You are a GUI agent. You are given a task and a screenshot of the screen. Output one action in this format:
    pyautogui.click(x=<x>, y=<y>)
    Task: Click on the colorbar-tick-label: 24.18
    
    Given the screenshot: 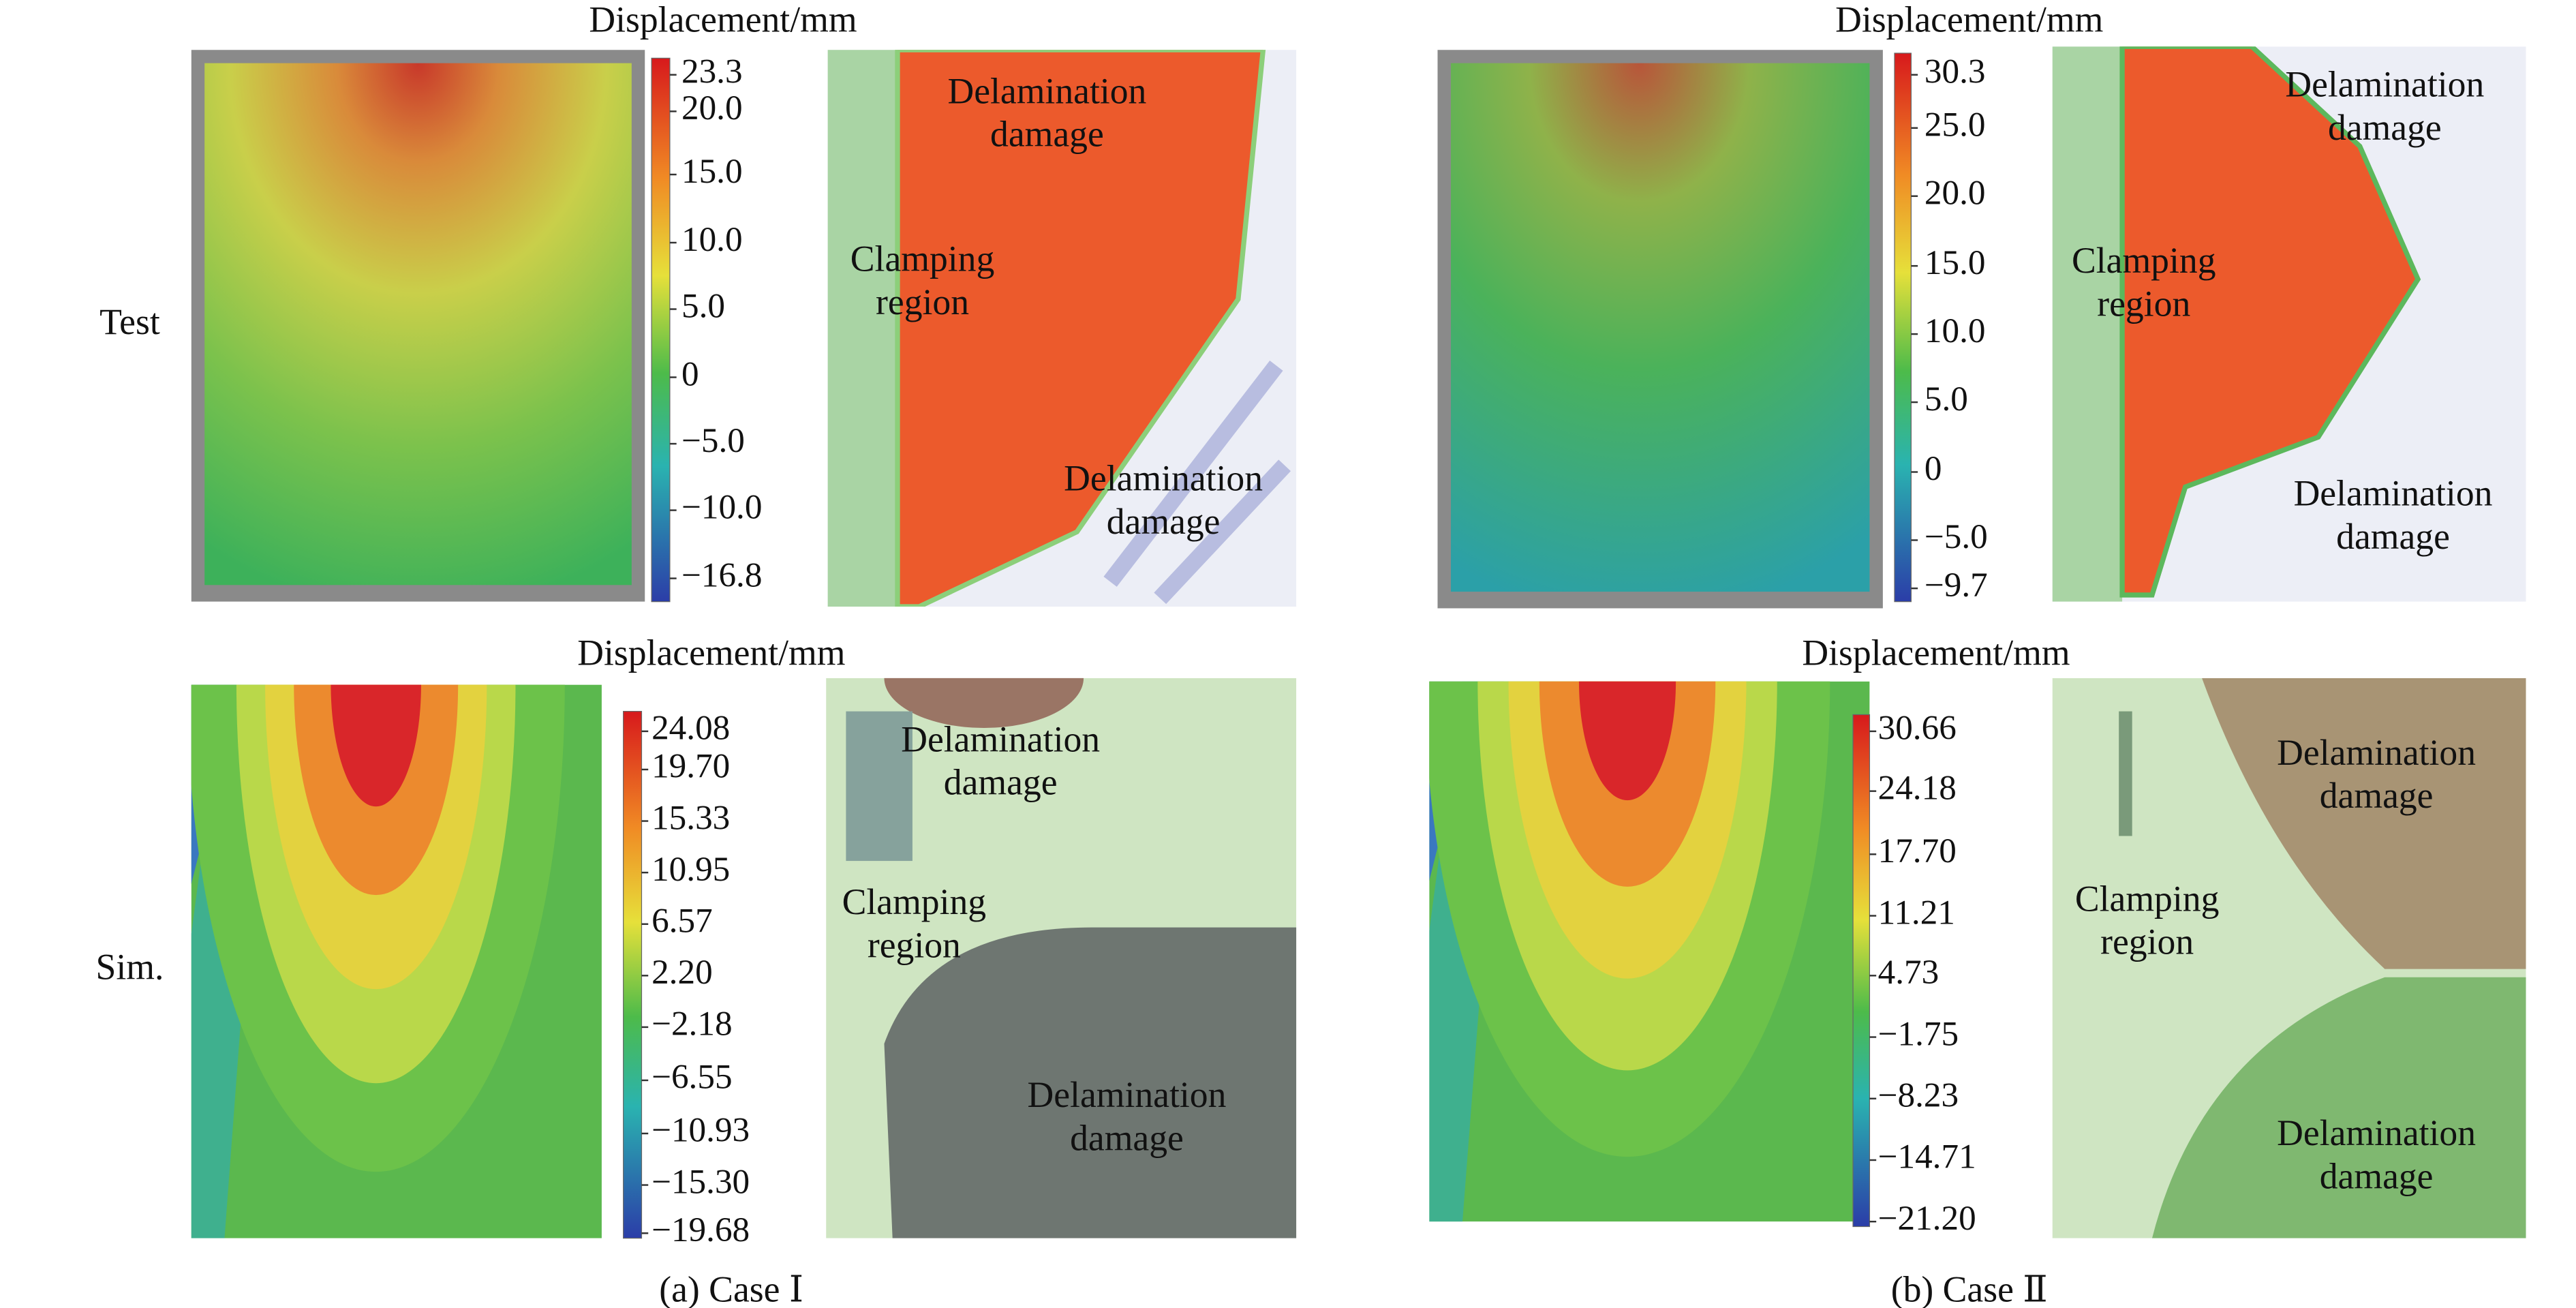 What is the action you would take?
    pyautogui.click(x=1917, y=787)
    